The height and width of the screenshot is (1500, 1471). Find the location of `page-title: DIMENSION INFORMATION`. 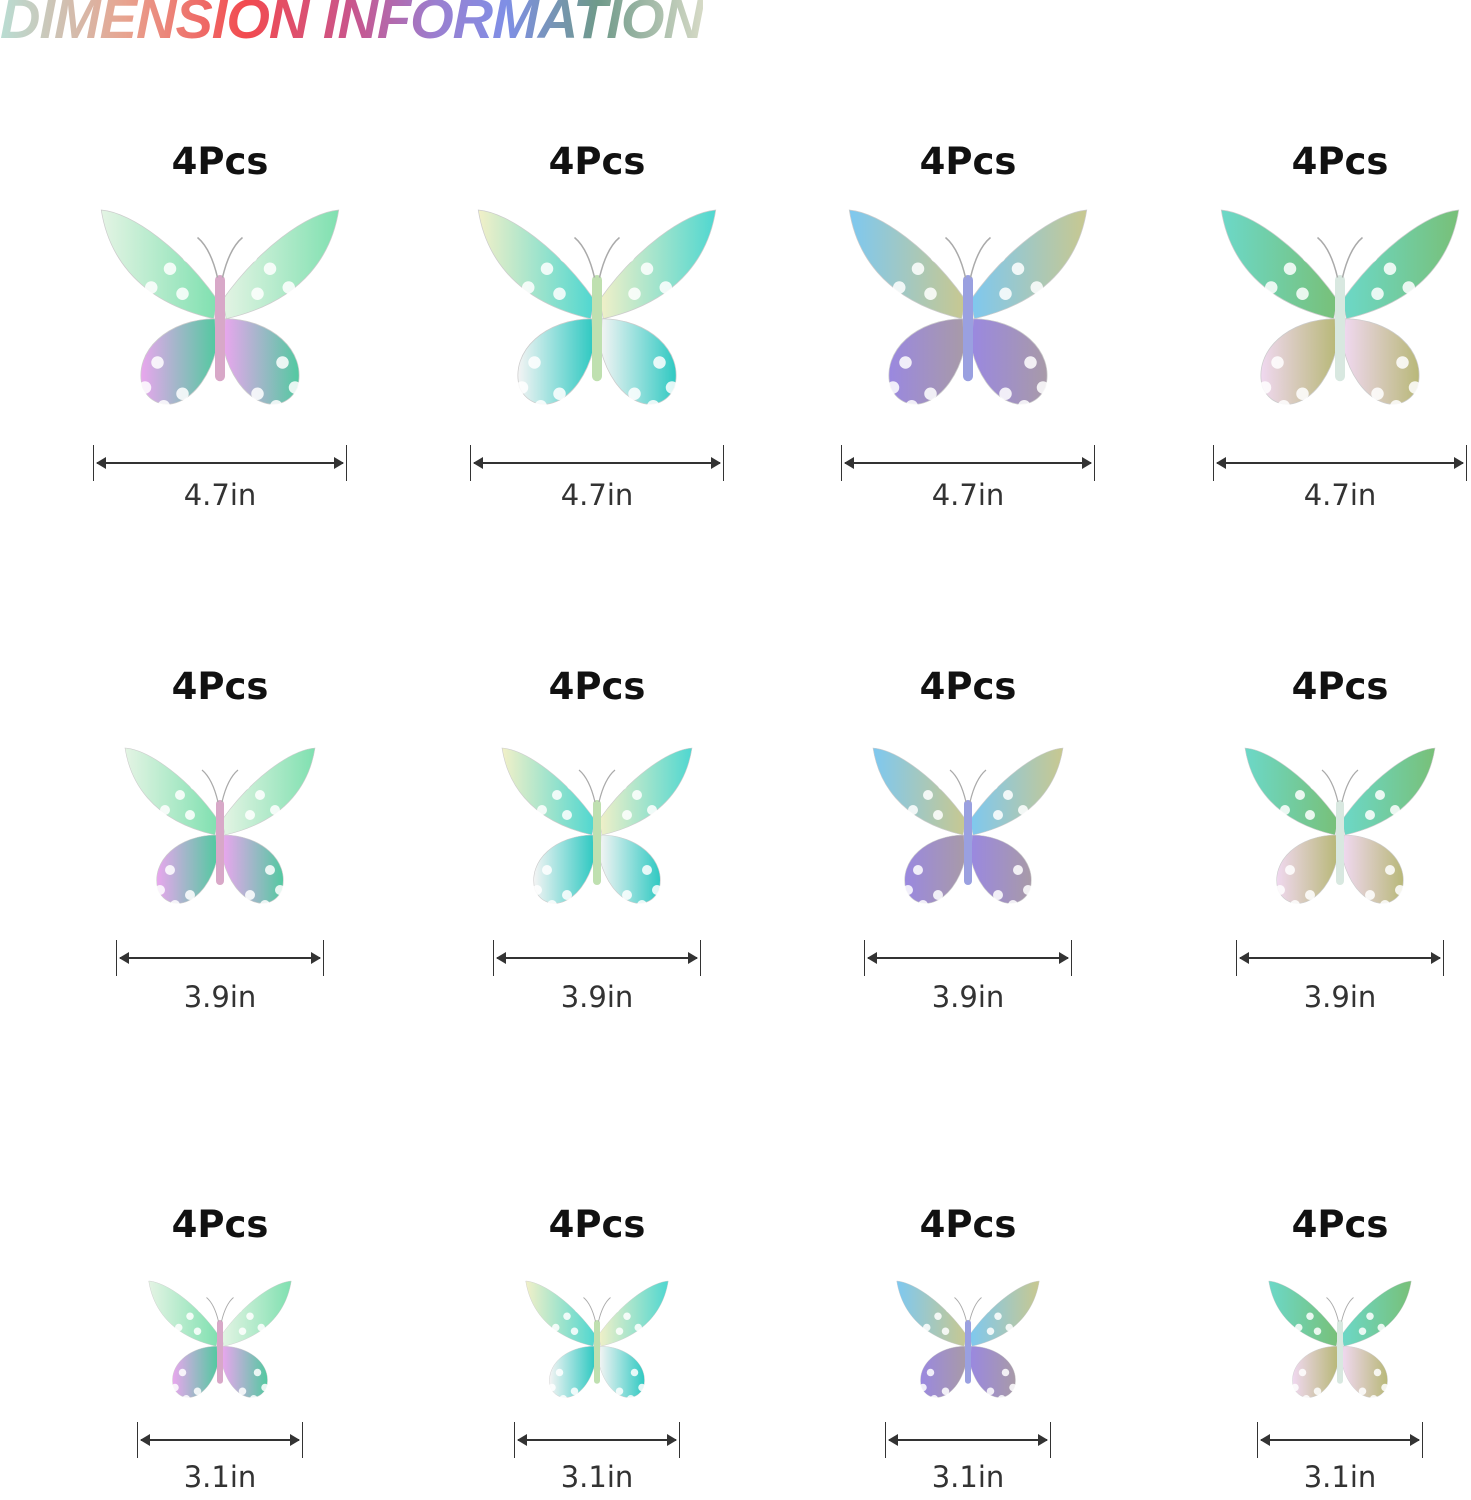

page-title: DIMENSION INFORMATION is located at coordinates (352, 25).